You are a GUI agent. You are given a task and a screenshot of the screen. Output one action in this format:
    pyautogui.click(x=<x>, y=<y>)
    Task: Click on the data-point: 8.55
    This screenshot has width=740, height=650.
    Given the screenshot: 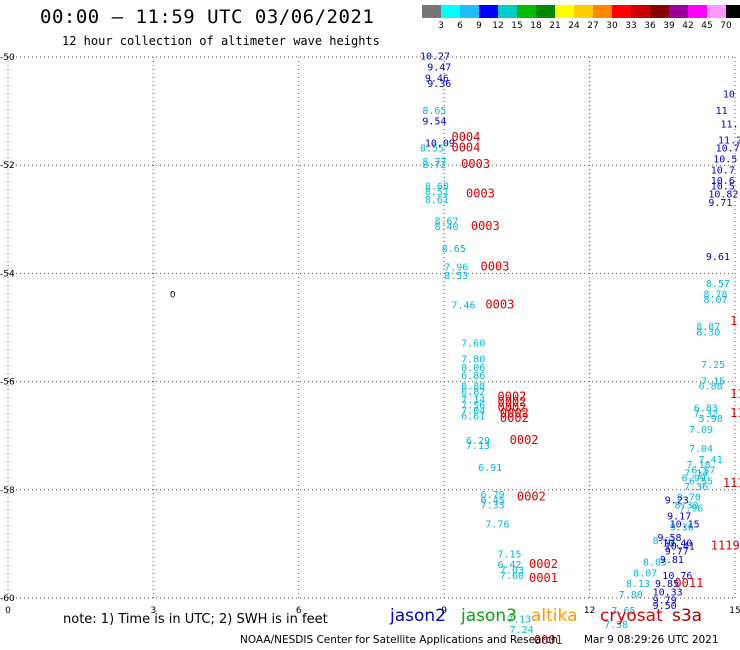 What is the action you would take?
    pyautogui.click(x=432, y=149)
    